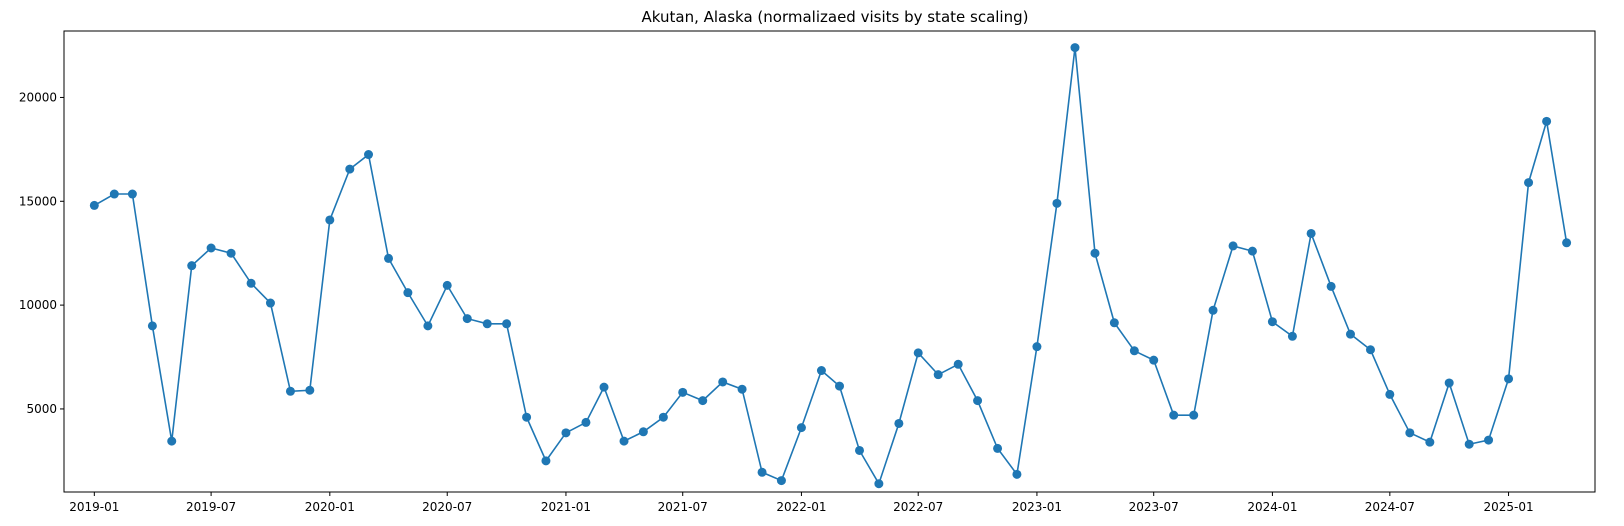  I want to click on x-tick-label: 2023-07, so click(1154, 507).